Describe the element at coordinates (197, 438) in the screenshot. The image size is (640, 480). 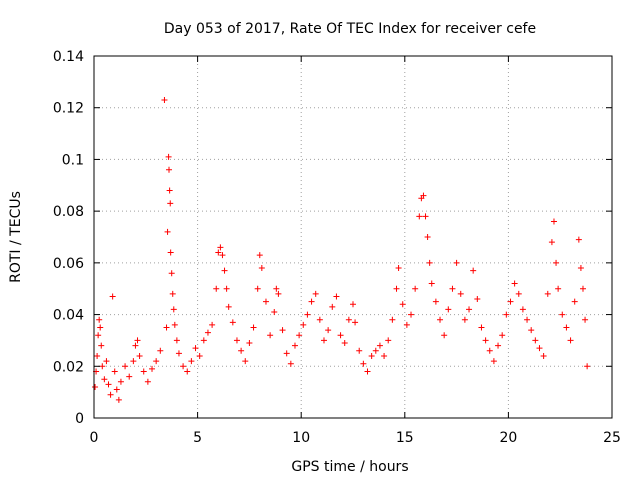
I see `x-tick-label: 5` at that location.